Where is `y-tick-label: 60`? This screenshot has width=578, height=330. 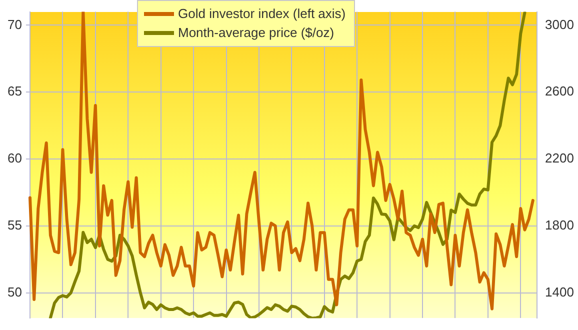 y-tick-label: 60 is located at coordinates (15, 158).